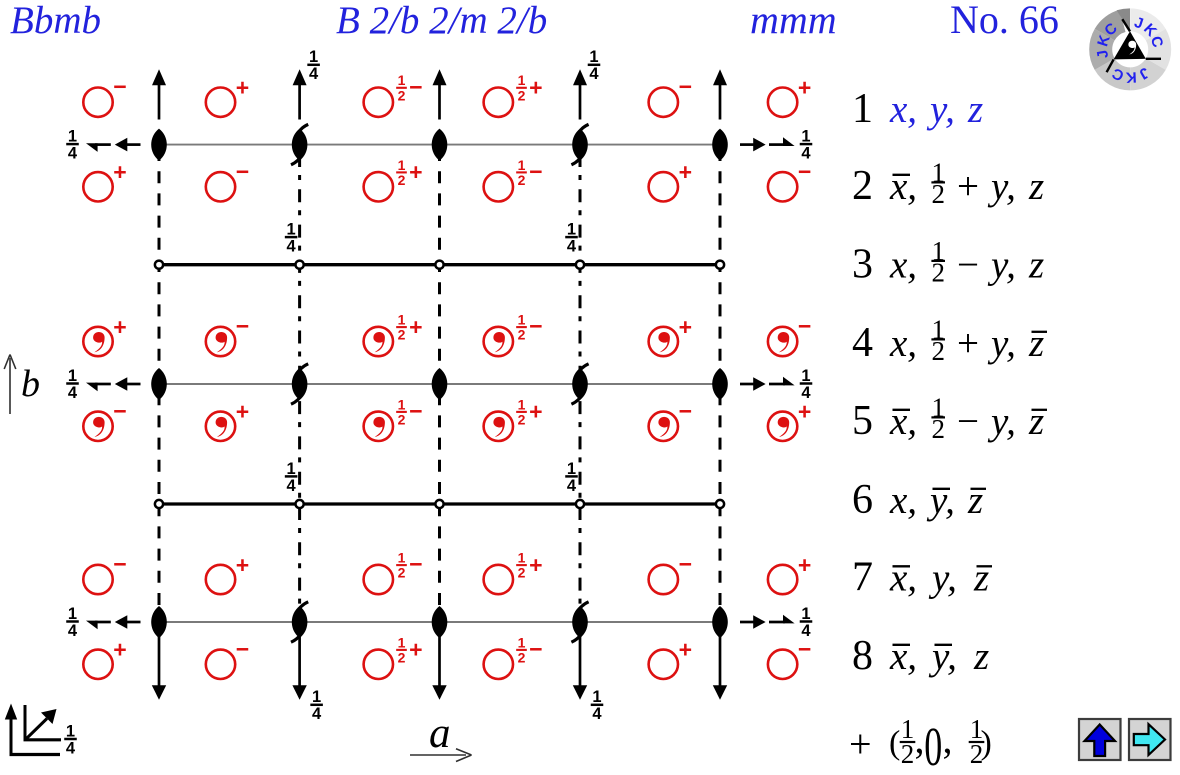 This screenshot has width=1180, height=775. Describe the element at coordinates (1004, 21) in the screenshot. I see `svg-text: No. 66` at that location.